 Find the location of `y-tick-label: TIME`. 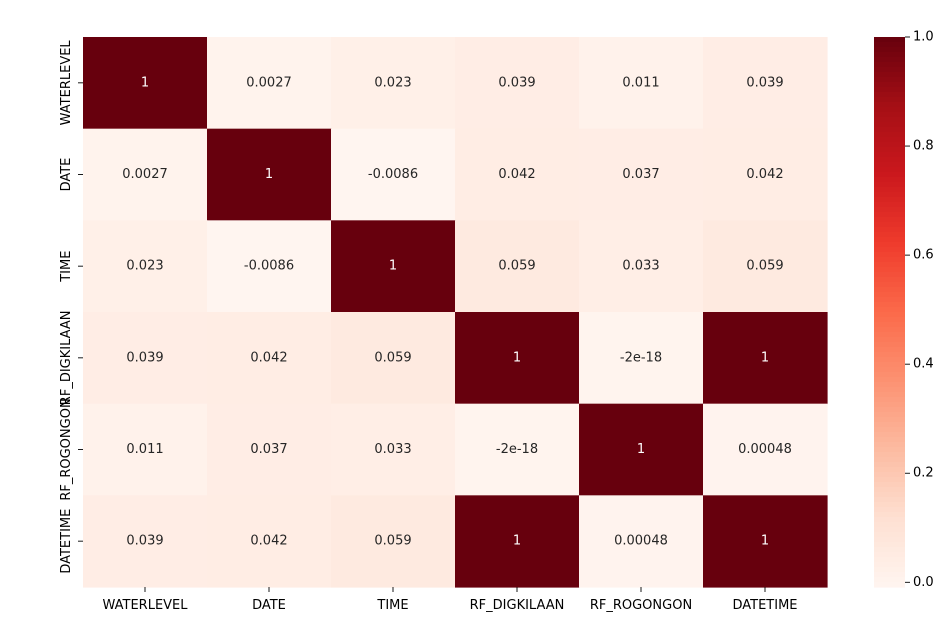

y-tick-label: TIME is located at coordinates (66, 267).